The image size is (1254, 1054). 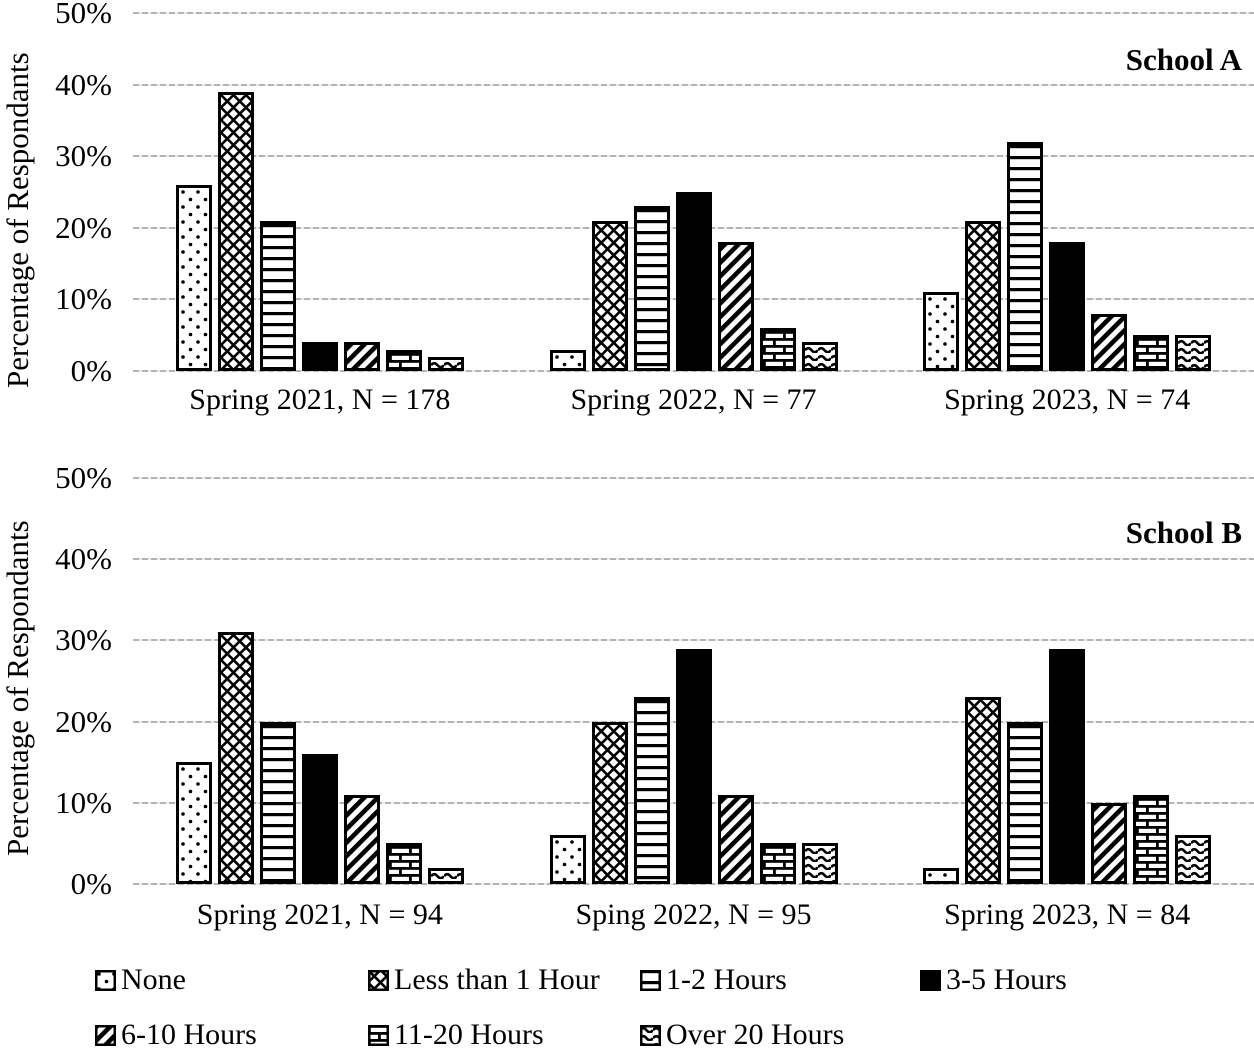 What do you see at coordinates (1067, 399) in the screenshot?
I see `x-category-label: Spring 2023, N = 74` at bounding box center [1067, 399].